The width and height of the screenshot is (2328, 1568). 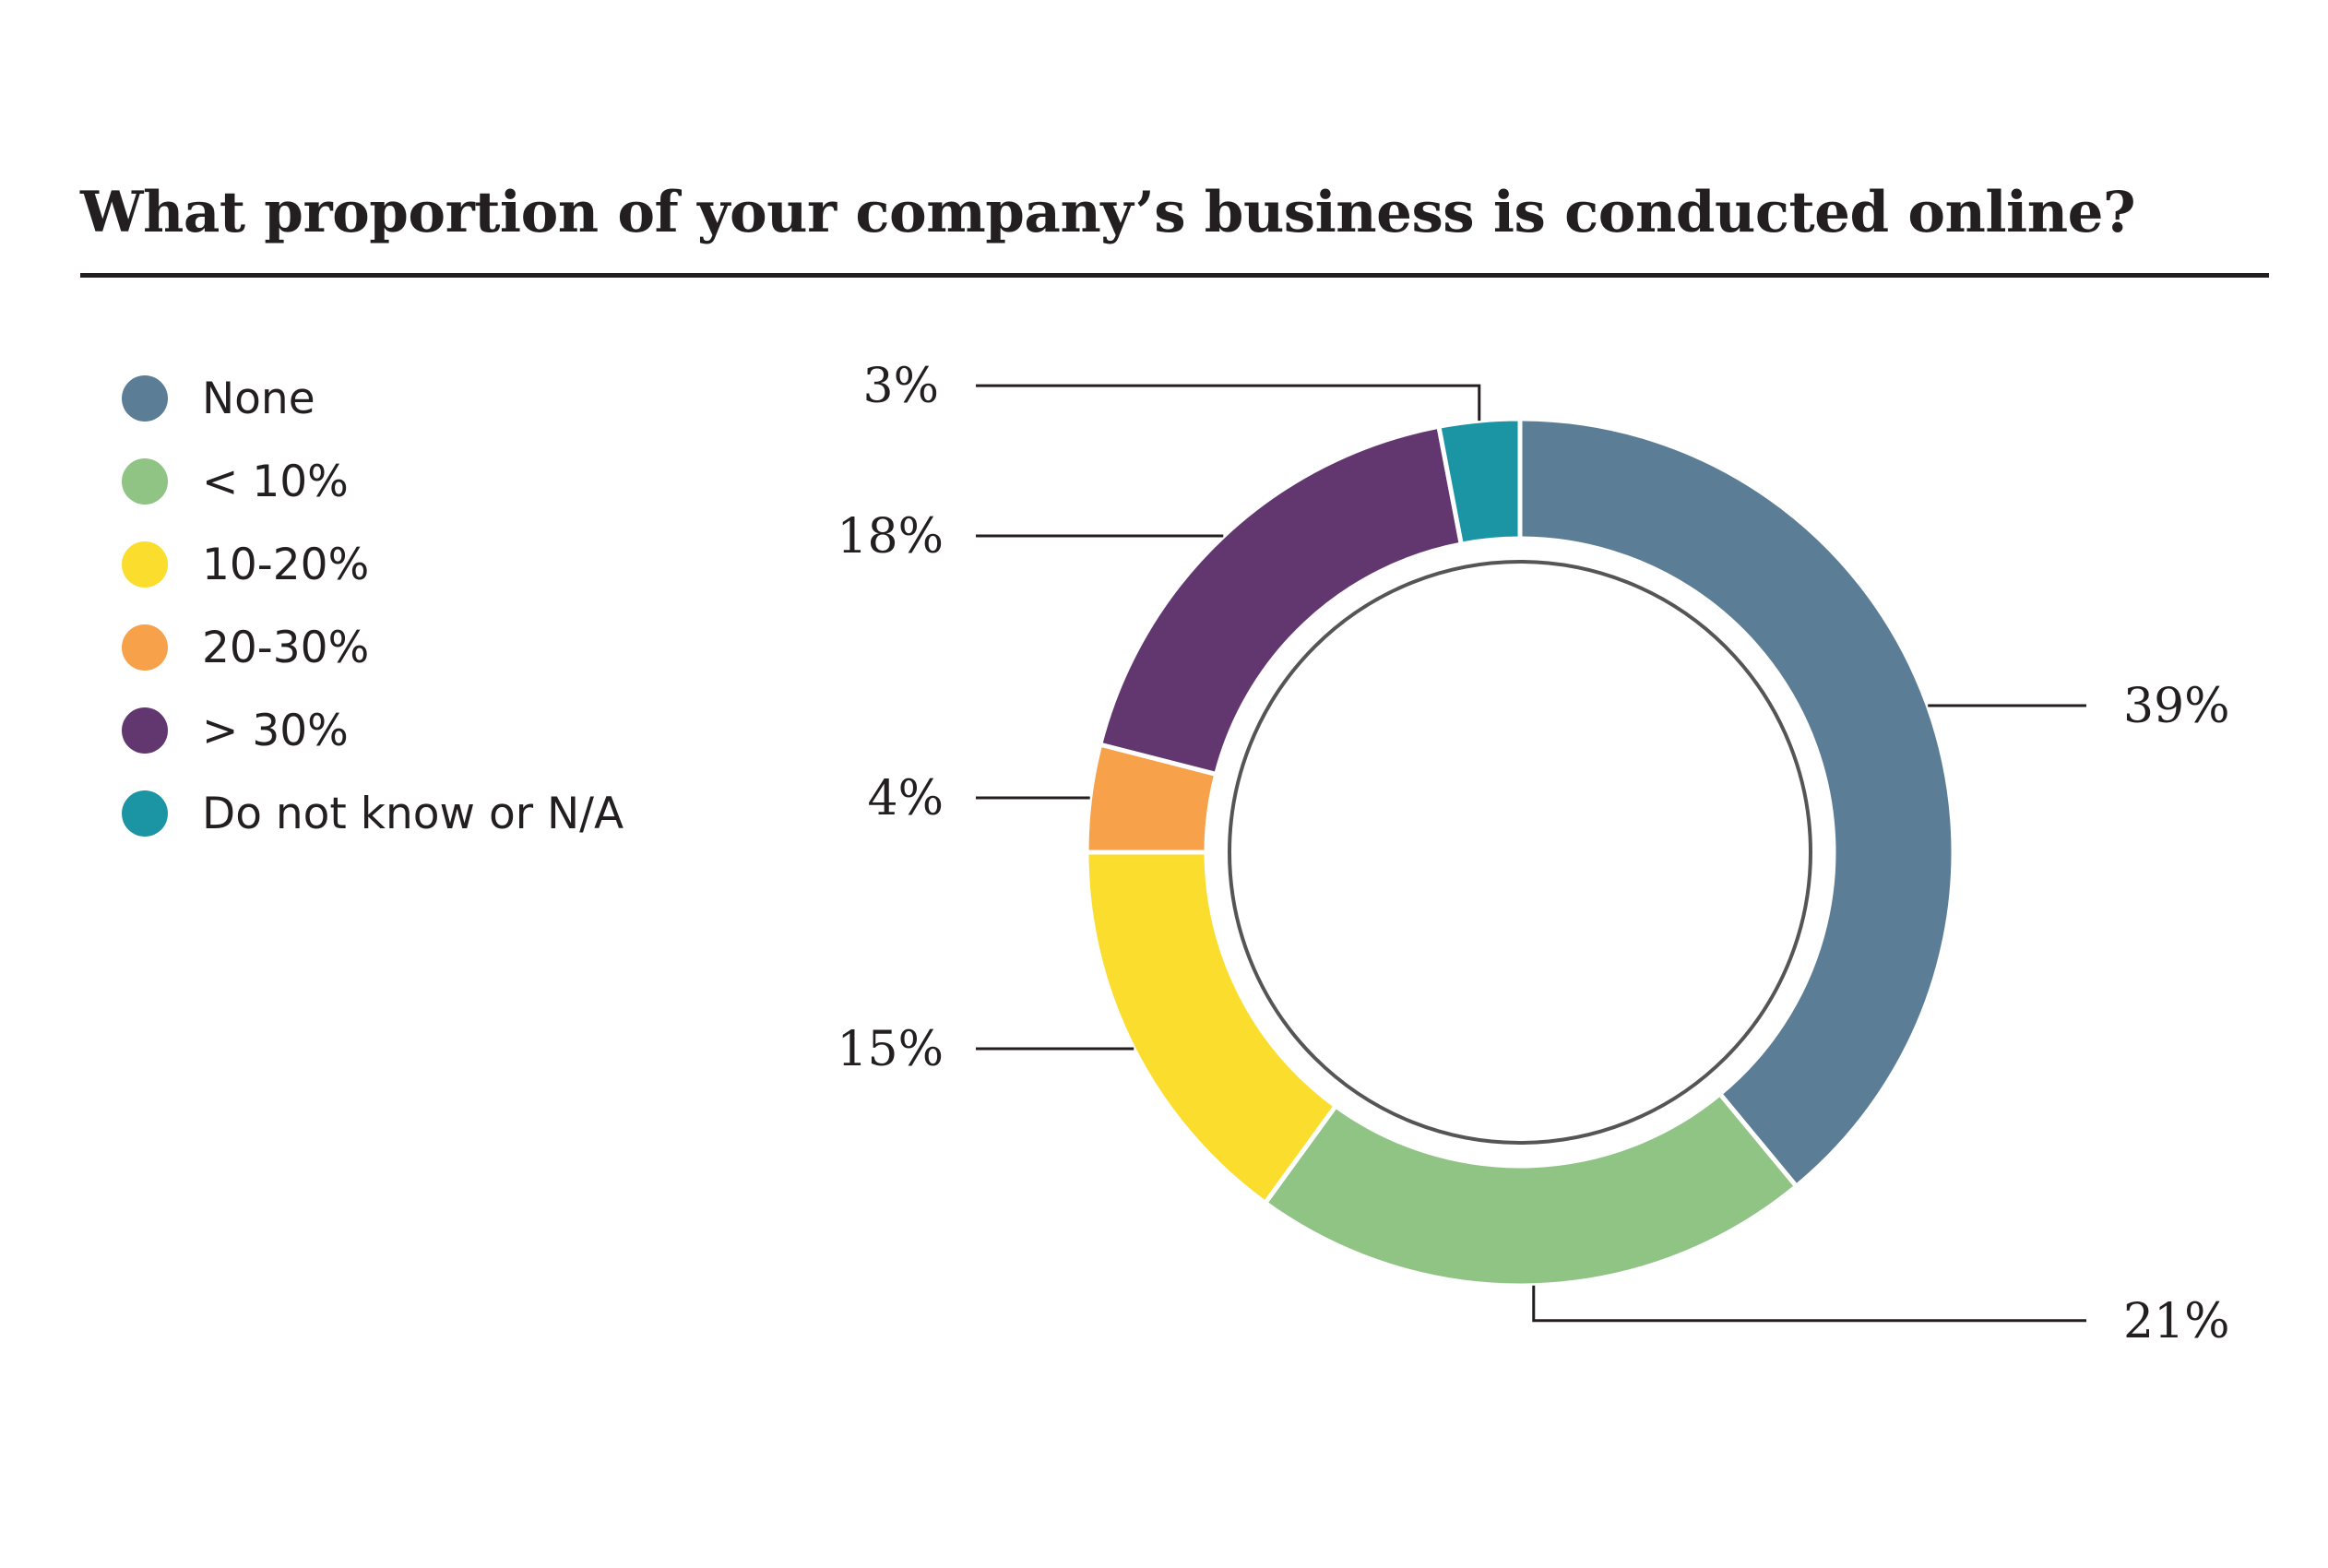 I want to click on data-label: 15%, so click(x=890, y=1049).